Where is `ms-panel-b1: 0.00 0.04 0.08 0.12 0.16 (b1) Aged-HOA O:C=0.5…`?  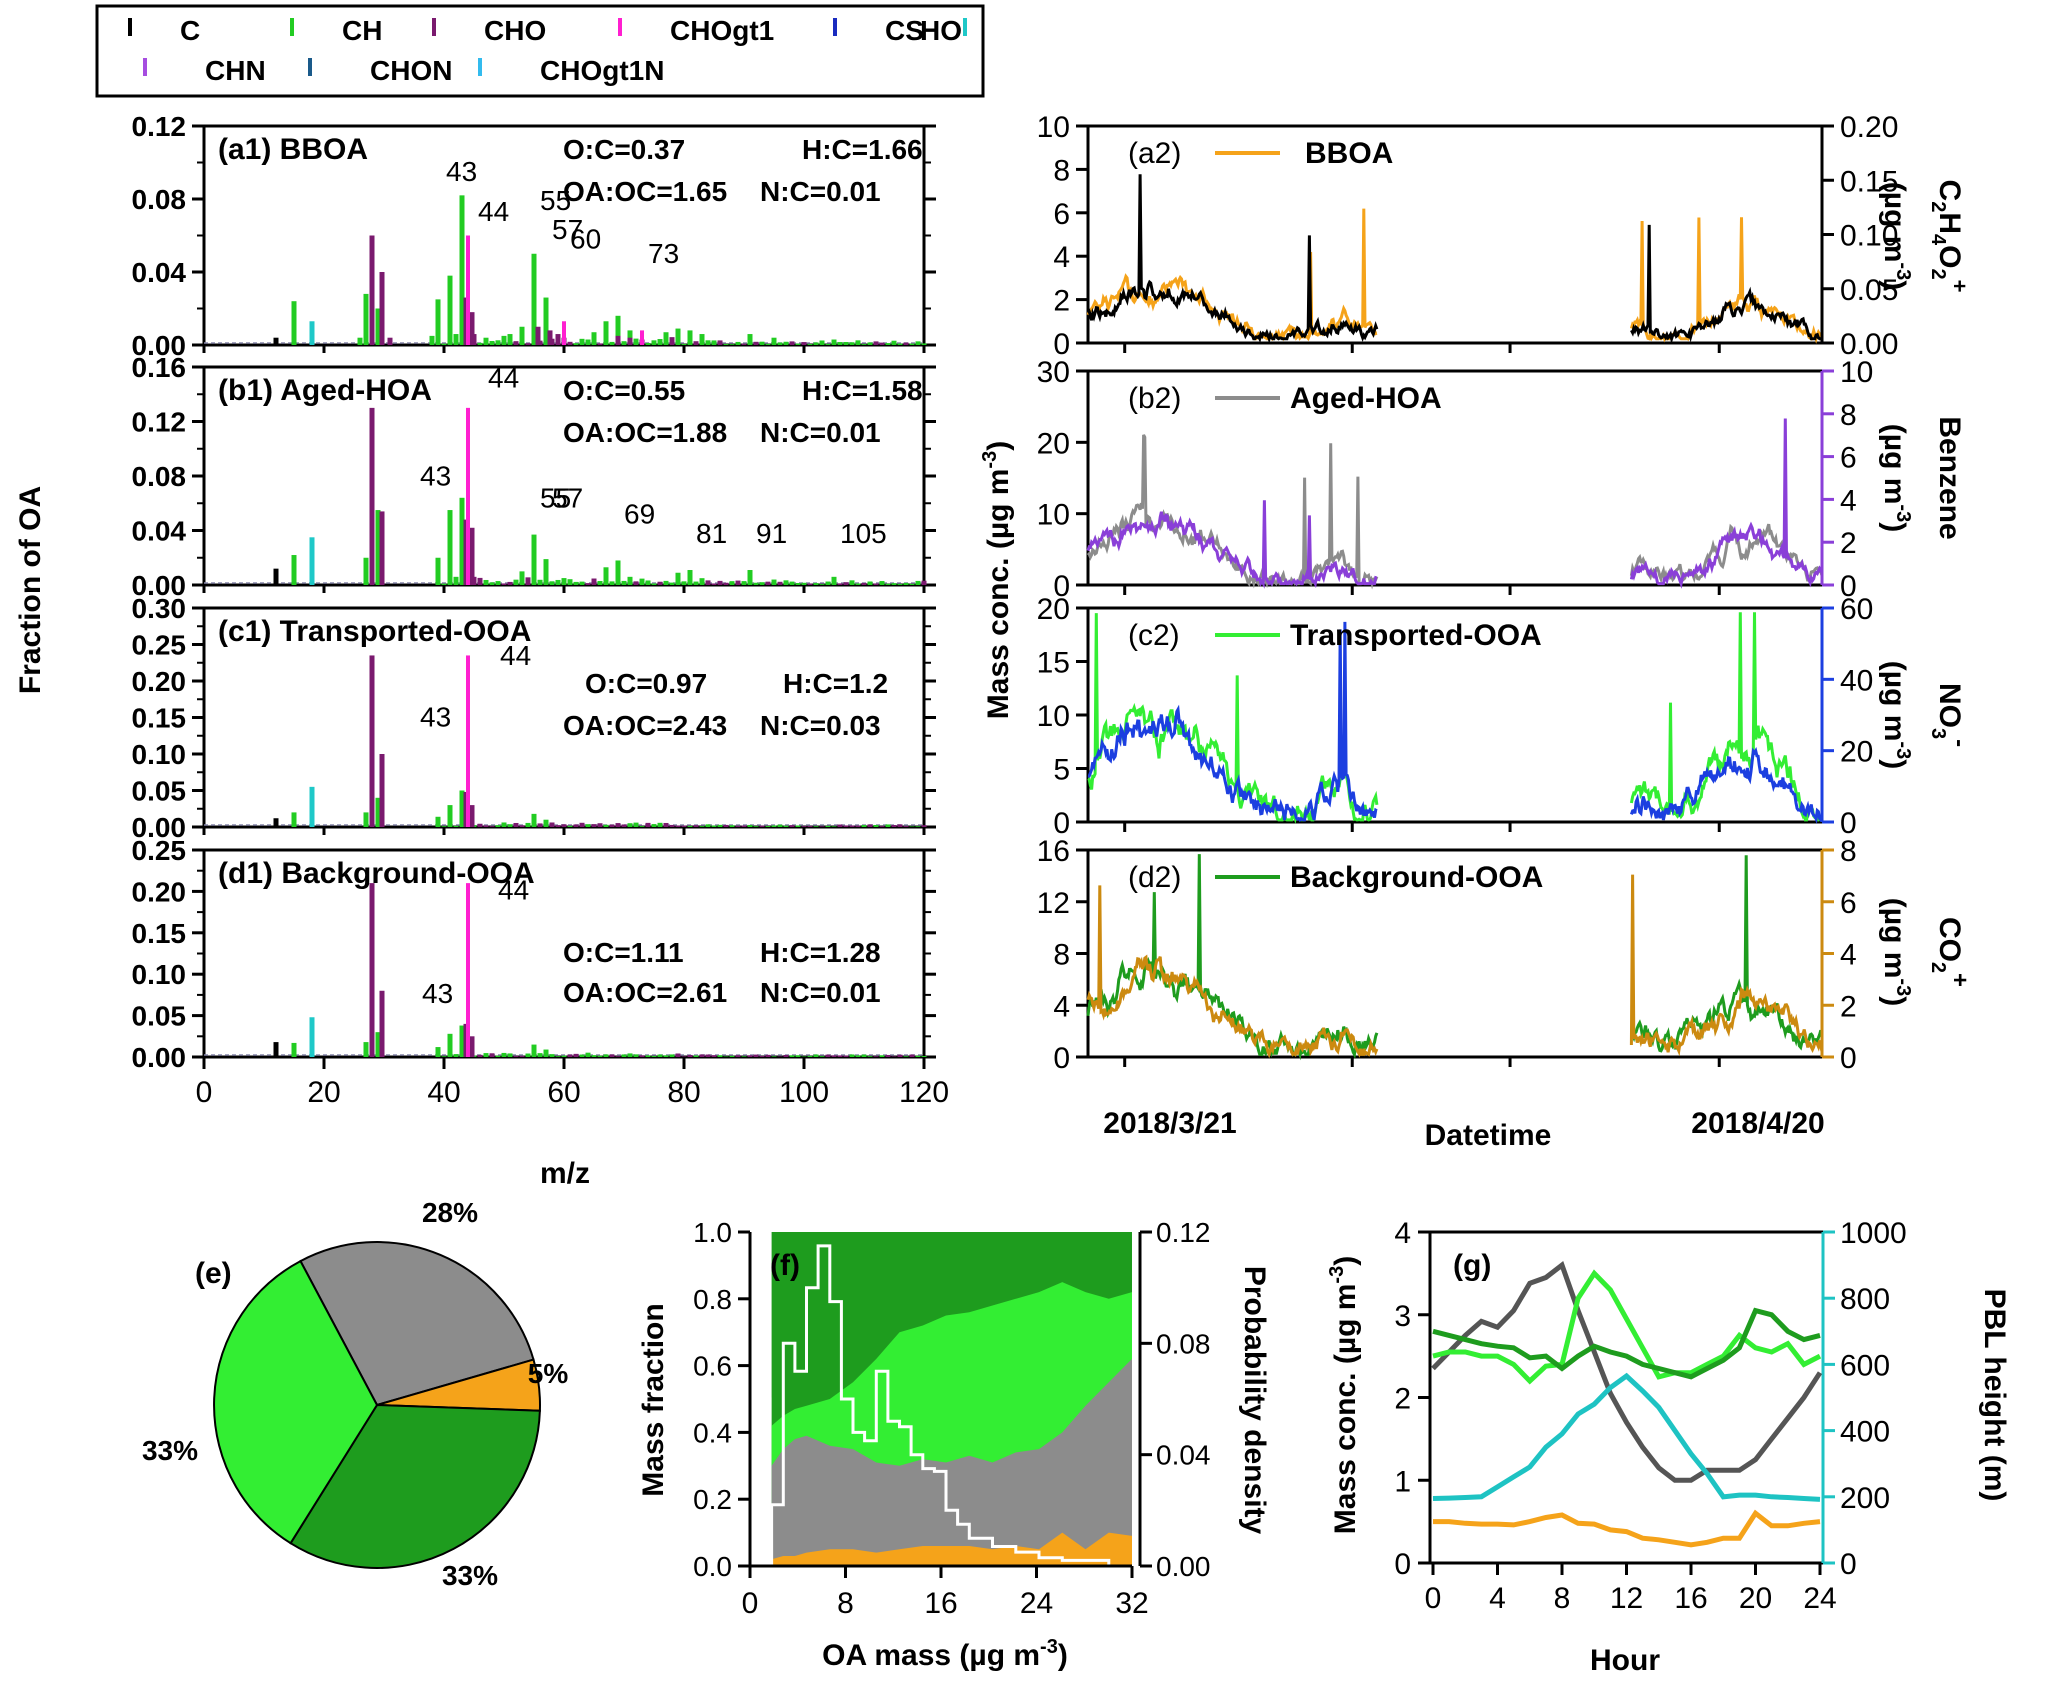
ms-panel-b1: 0.00 0.04 0.08 0.12 0.16 (b1) Aged-HOA O:C=0.5… is located at coordinates (534, 476).